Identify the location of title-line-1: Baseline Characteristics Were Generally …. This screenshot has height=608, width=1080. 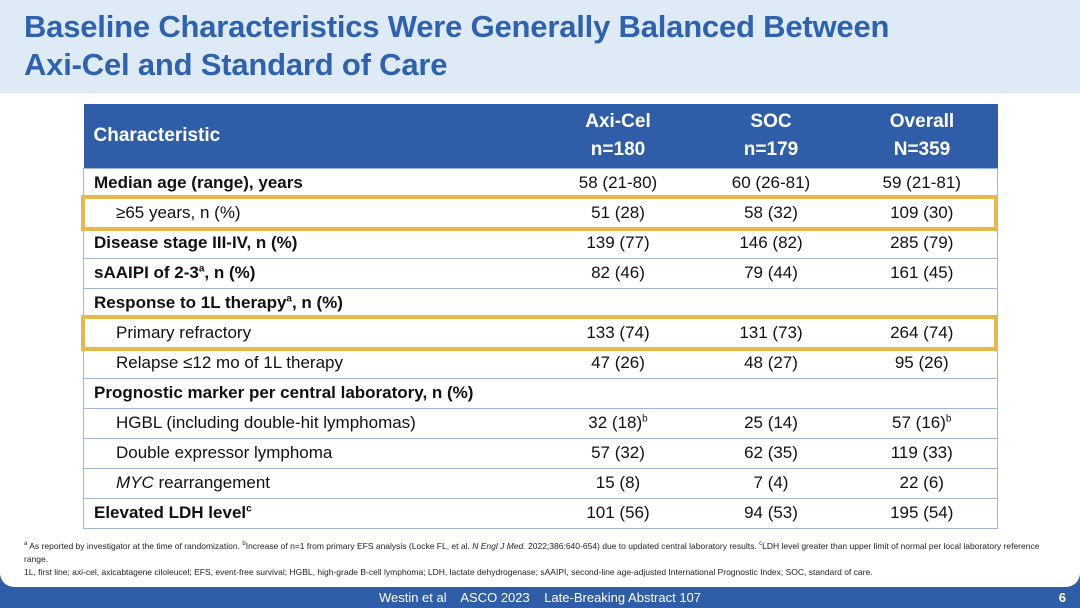
(457, 26).